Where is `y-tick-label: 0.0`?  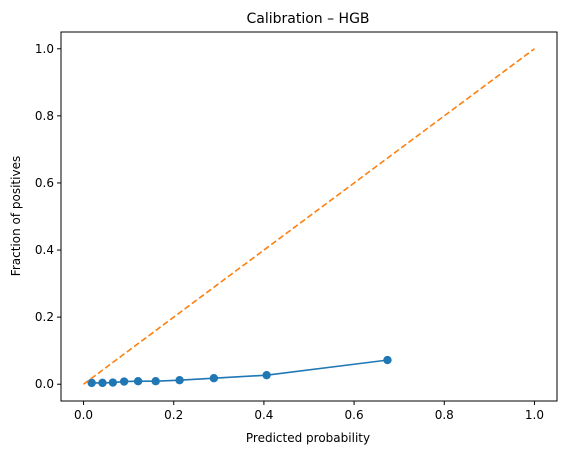 y-tick-label: 0.0 is located at coordinates (44, 384).